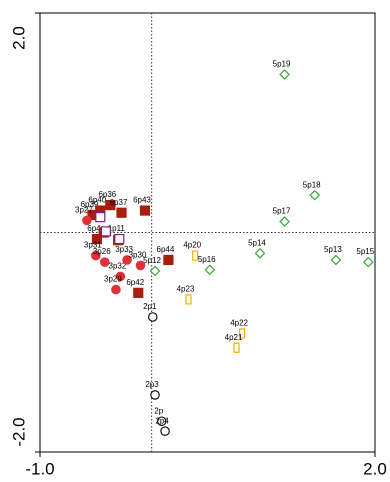 The image size is (390, 482). Describe the element at coordinates (102, 251) in the screenshot. I see `point-label: 3p26` at that location.